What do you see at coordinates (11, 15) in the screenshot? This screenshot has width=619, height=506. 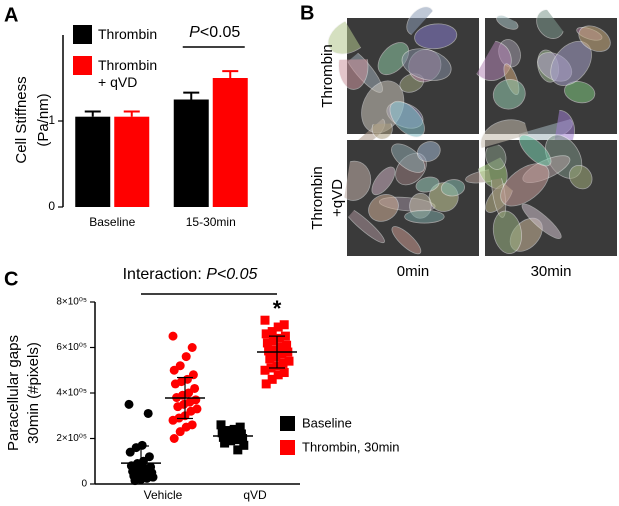 I see `panel-letter: A` at bounding box center [11, 15].